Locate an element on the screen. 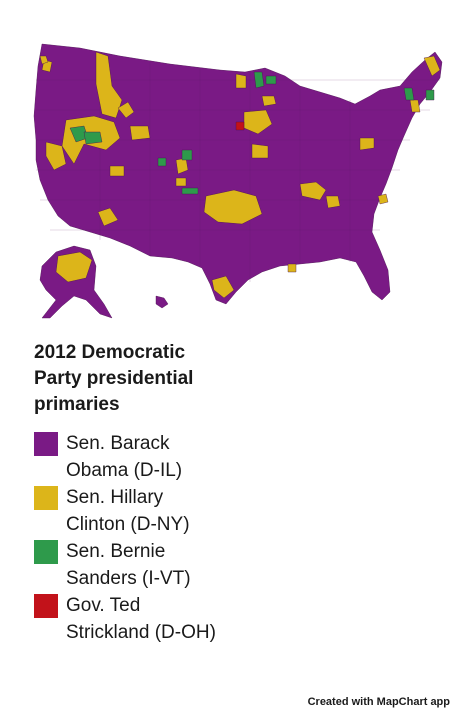  mapchart-credit: Created with MapChart app is located at coordinates (378, 702).